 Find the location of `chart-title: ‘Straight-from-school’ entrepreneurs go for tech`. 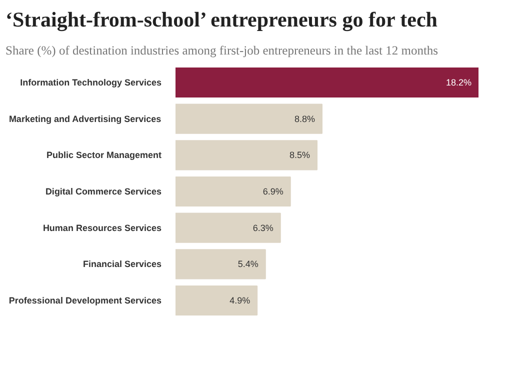

chart-title: ‘Straight-from-school’ entrepreneurs go for tech is located at coordinates (222, 20).